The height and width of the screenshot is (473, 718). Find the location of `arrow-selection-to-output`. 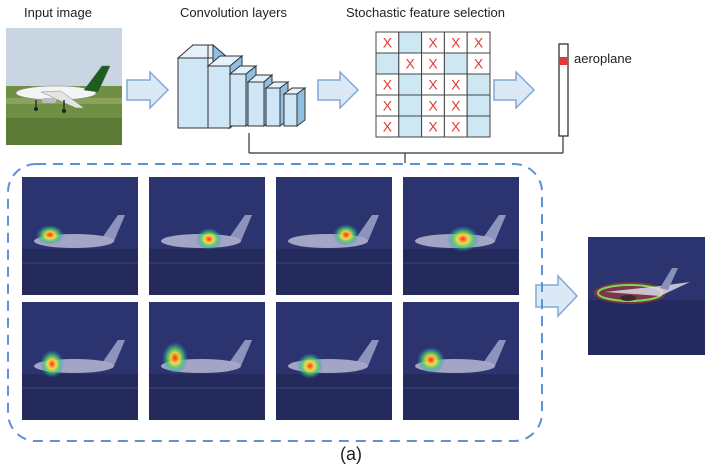

arrow-selection-to-output is located at coordinates (514, 90).